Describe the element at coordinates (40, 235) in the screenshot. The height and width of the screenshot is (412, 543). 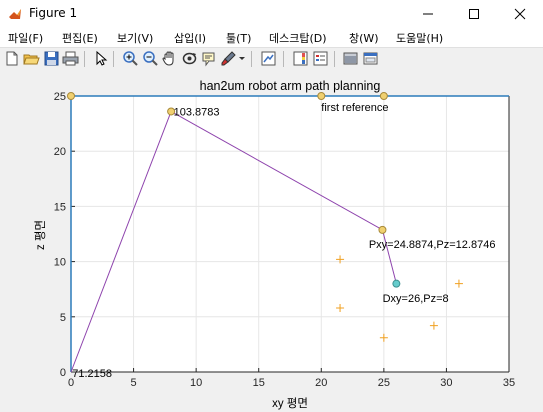
I see `y-axis-label: z 평면` at that location.